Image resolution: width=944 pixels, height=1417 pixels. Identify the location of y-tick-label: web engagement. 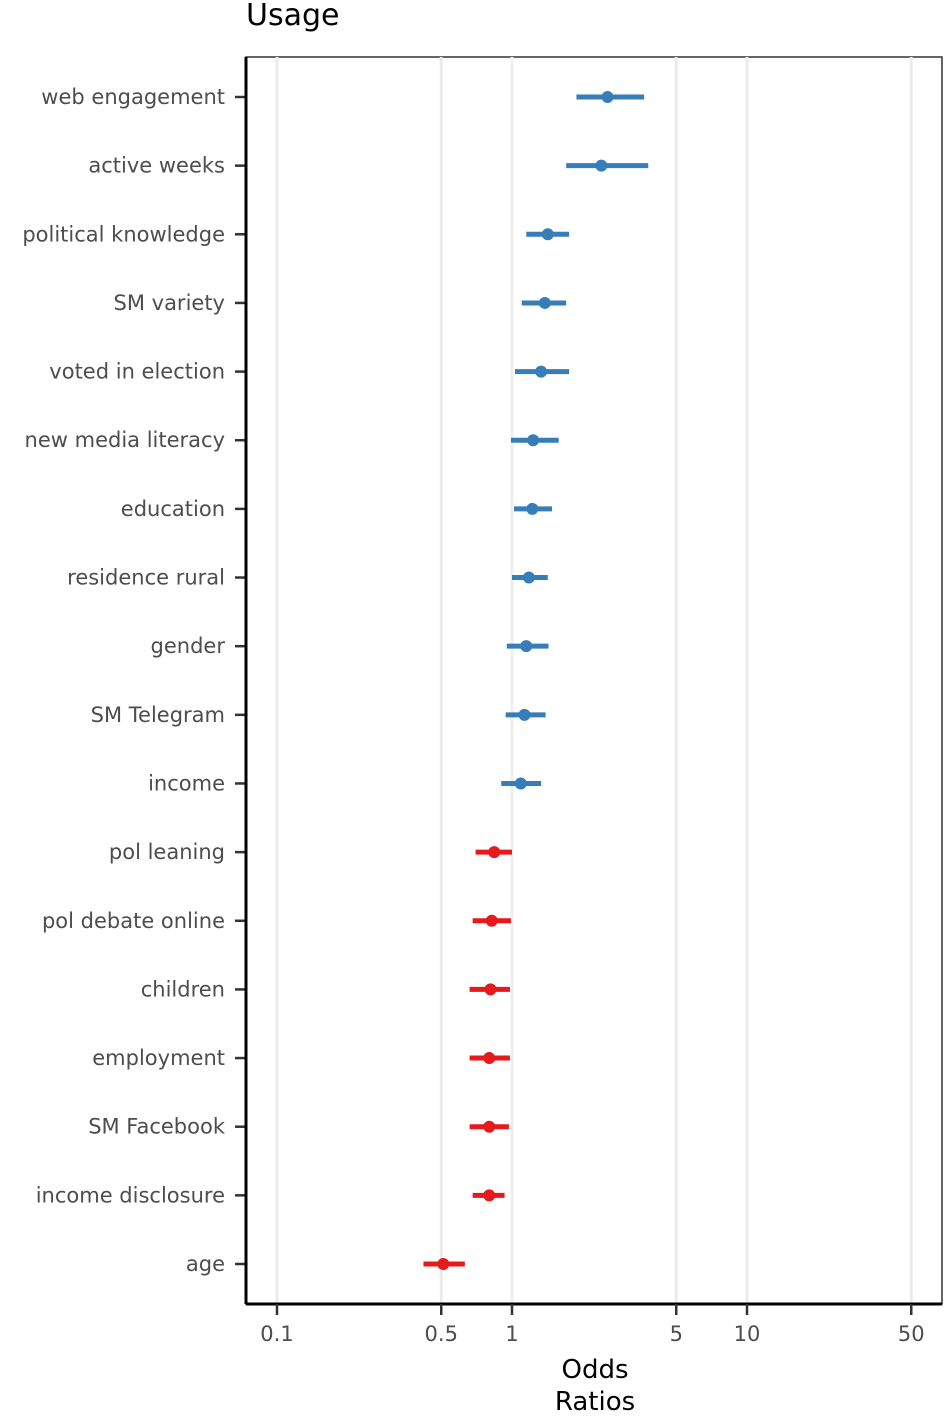
(133, 97).